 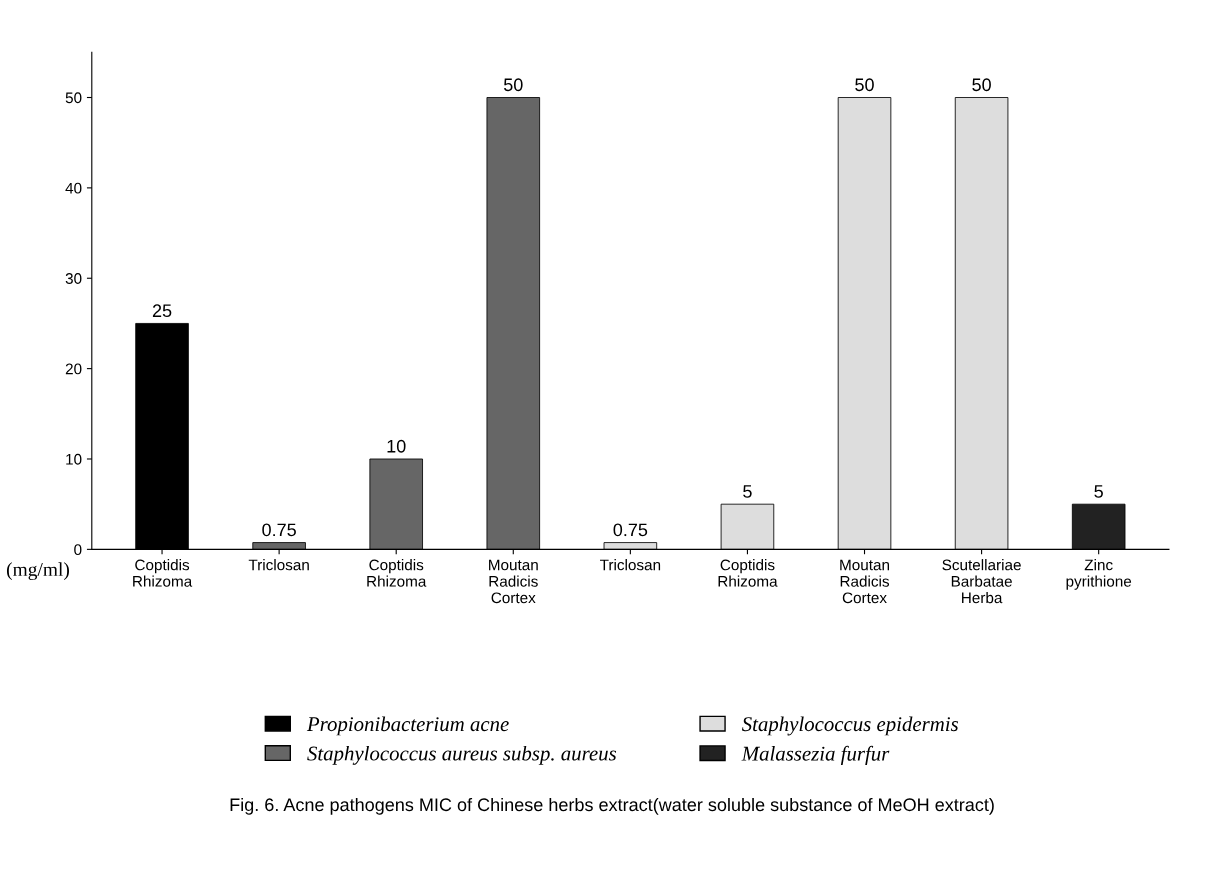 I want to click on legend-label: Malassezia furfur, so click(x=815, y=755).